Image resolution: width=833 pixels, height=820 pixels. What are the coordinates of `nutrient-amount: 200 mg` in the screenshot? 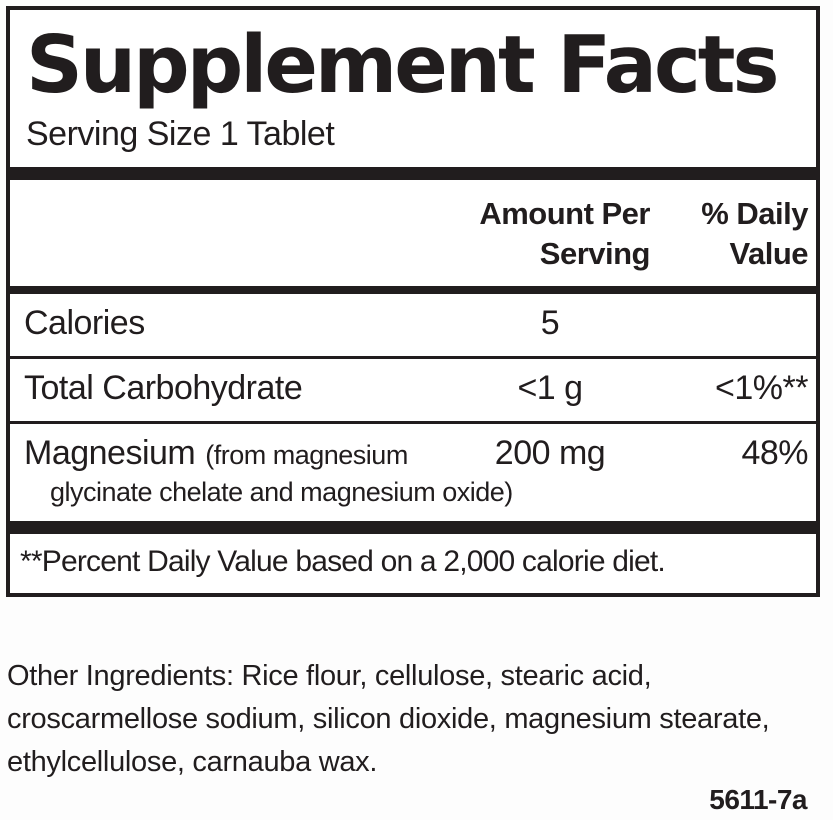 It's located at (550, 452).